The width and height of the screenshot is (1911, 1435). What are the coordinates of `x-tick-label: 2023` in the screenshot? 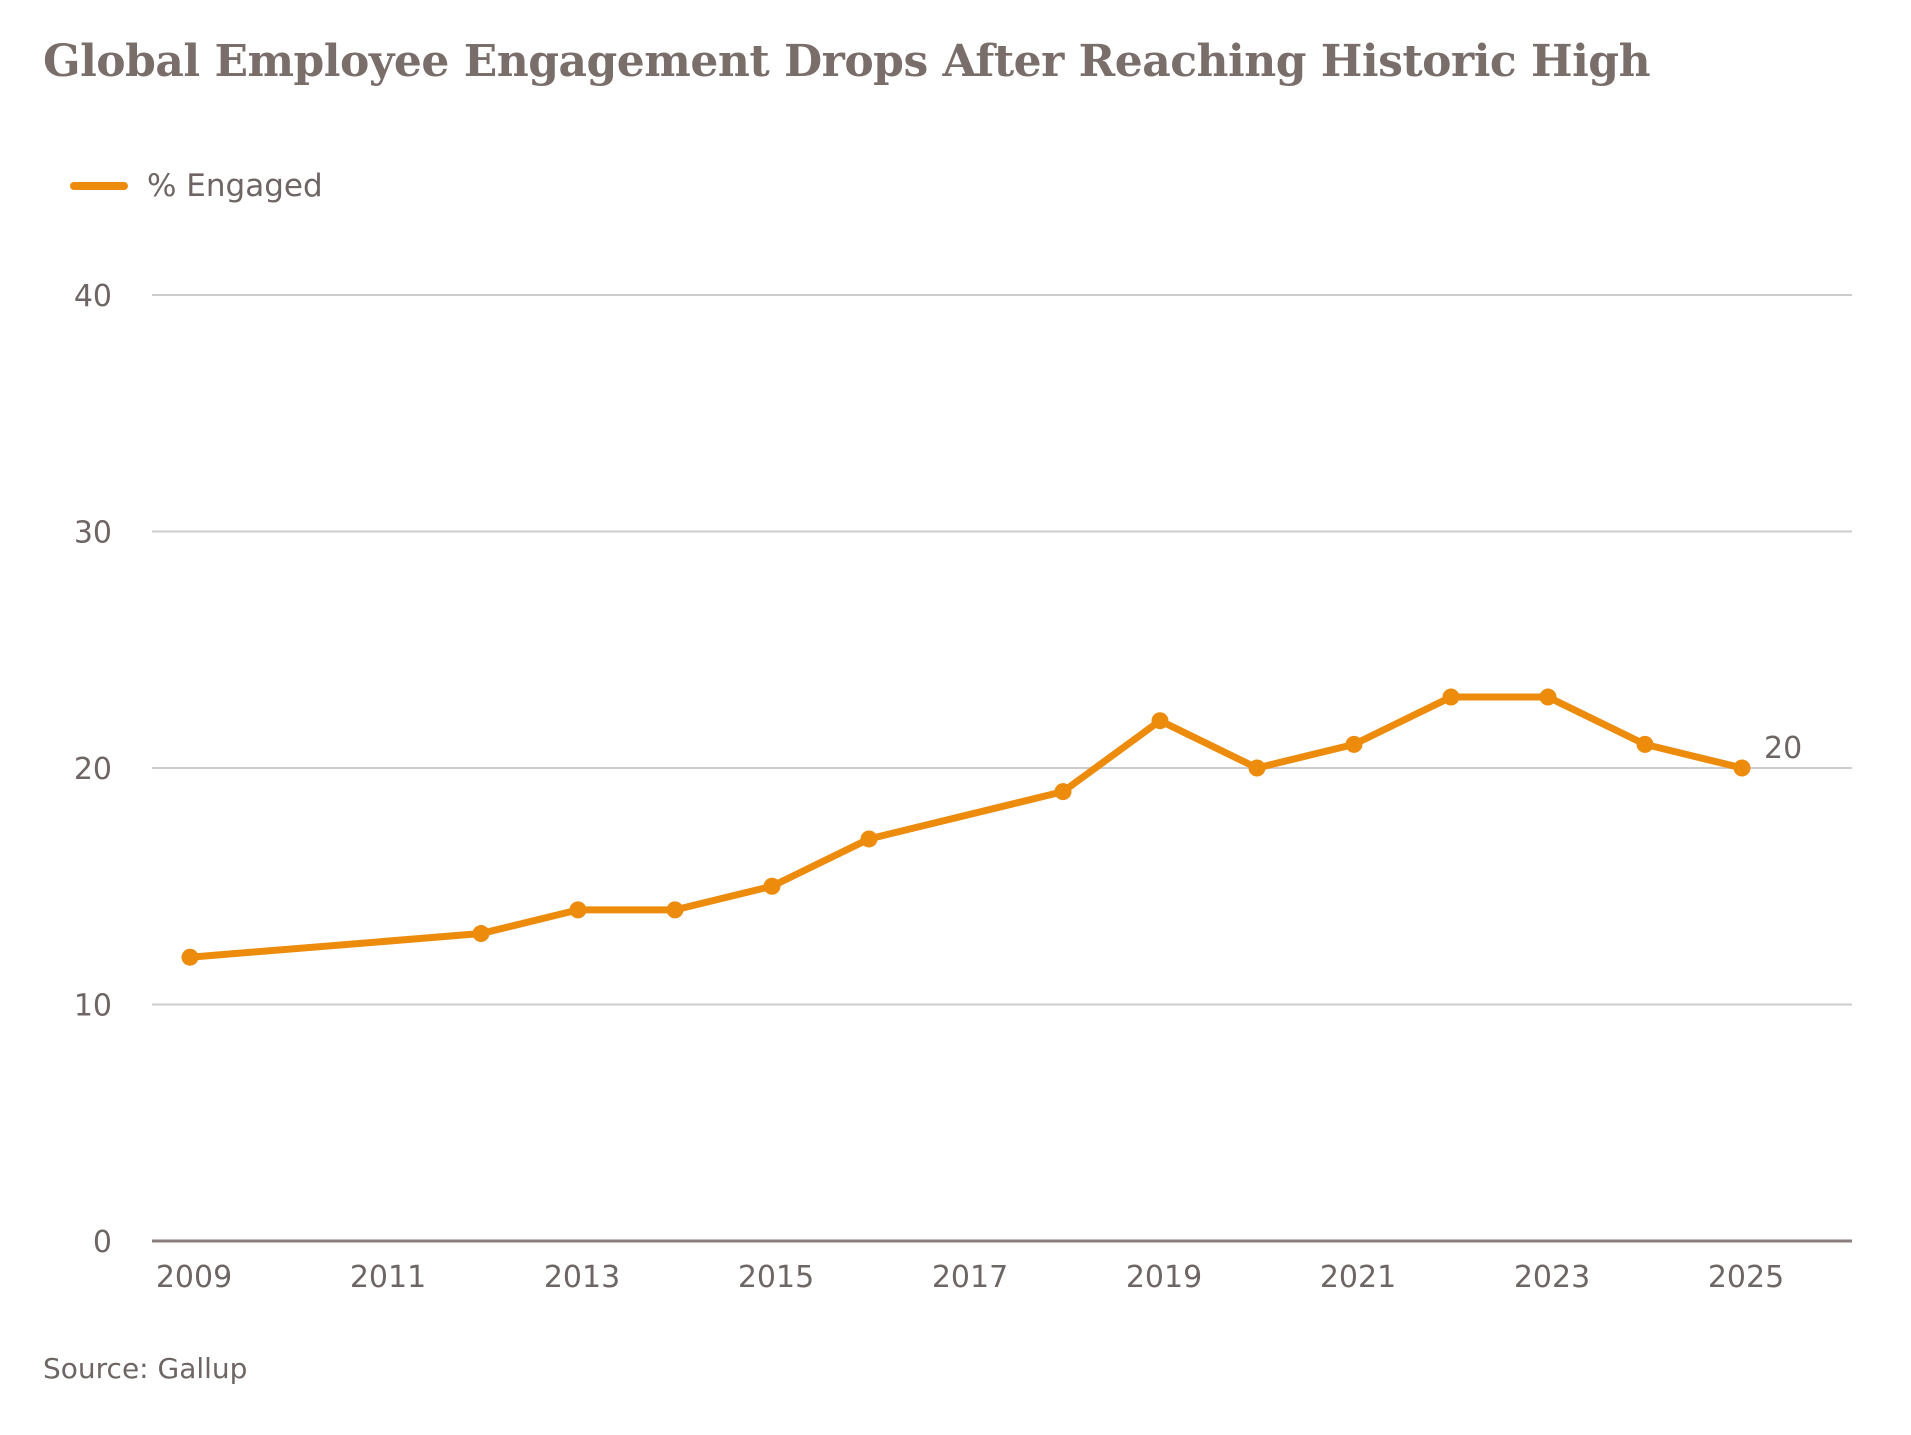 It's located at (1552, 1277).